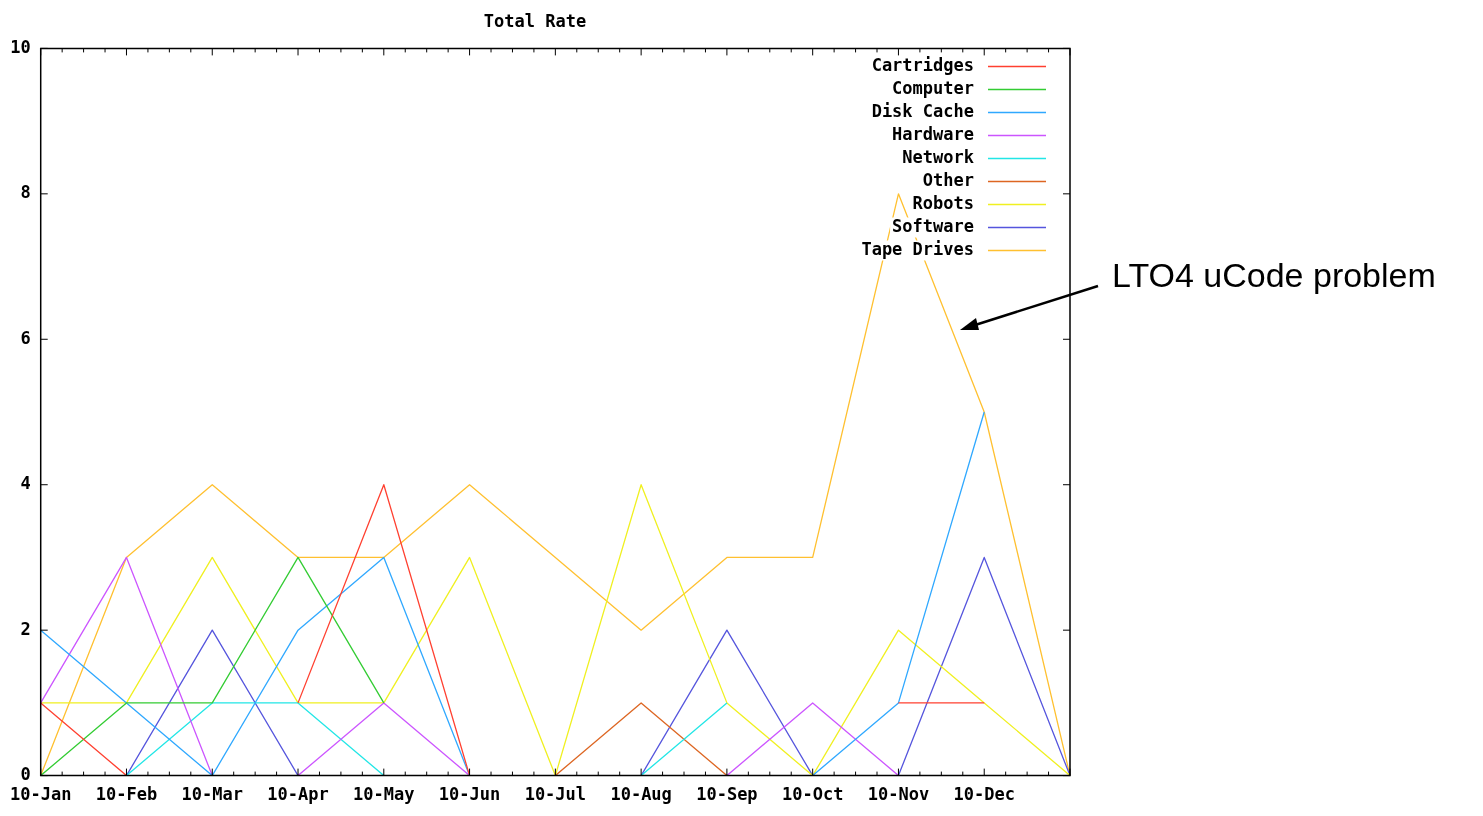  Describe the element at coordinates (948, 179) in the screenshot. I see `legend-label: Other` at that location.